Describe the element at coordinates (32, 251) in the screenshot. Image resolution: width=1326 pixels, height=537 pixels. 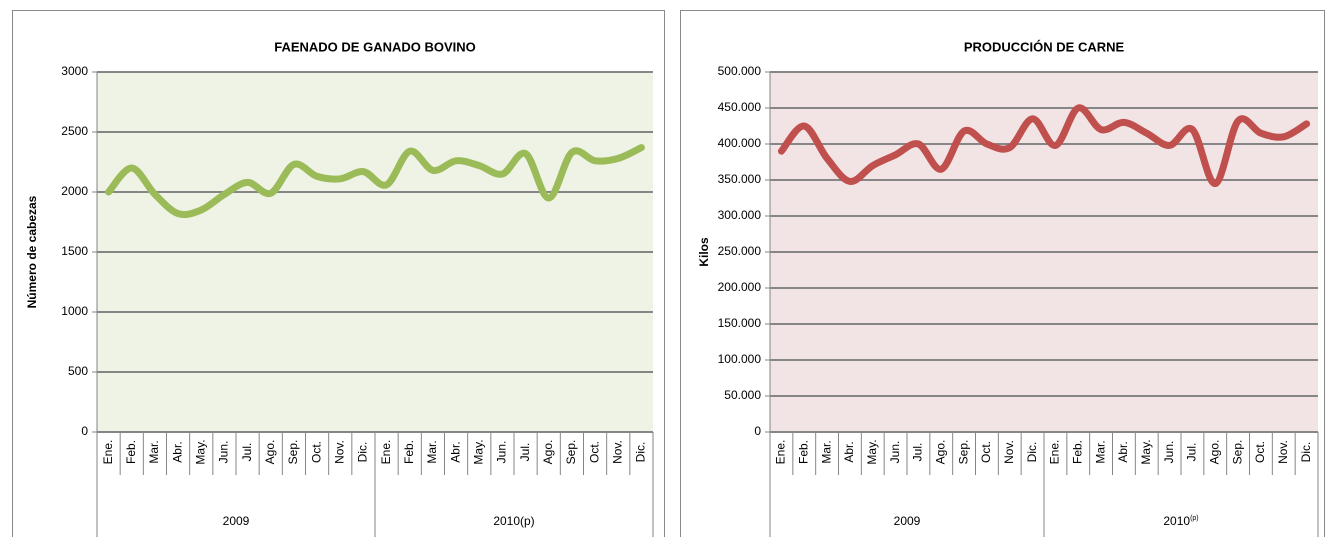
I see `y-axis-label: Número de cabezas` at that location.